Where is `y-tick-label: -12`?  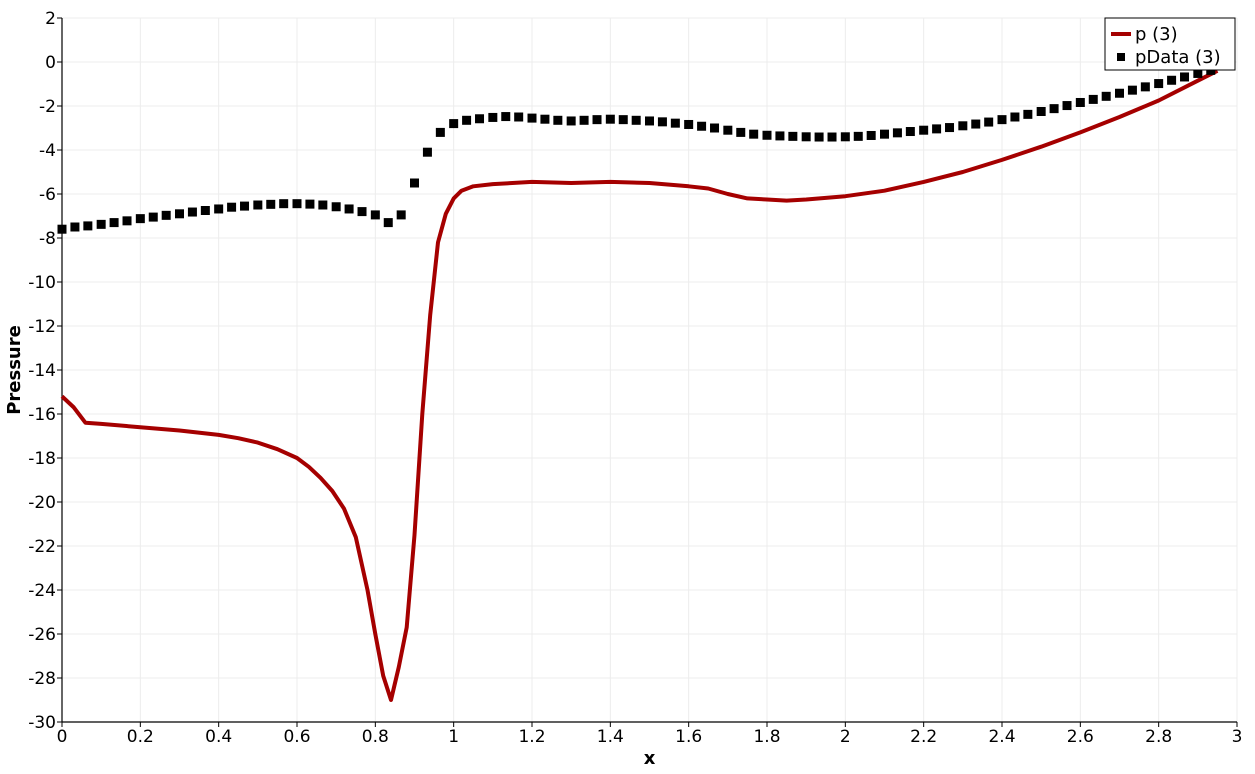
y-tick-label: -12 is located at coordinates (42, 327).